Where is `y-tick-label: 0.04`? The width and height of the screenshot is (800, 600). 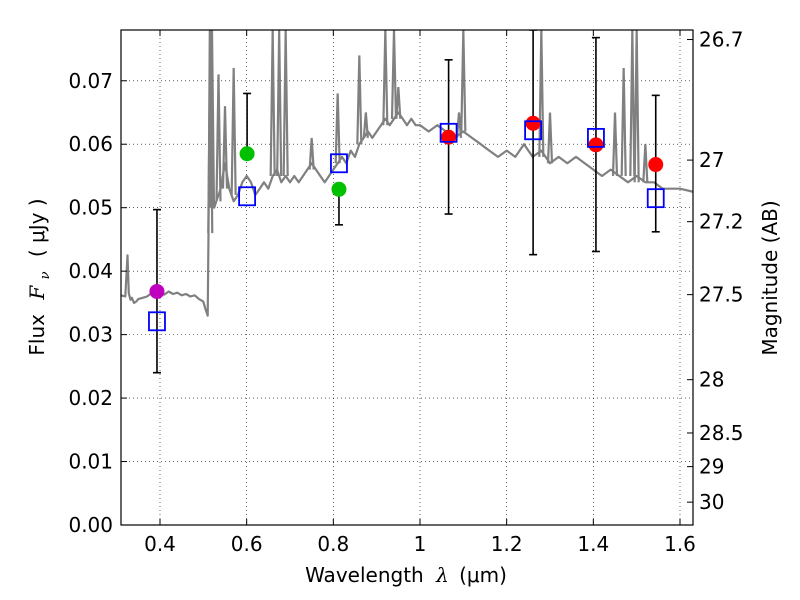
y-tick-label: 0.04 is located at coordinates (90, 271).